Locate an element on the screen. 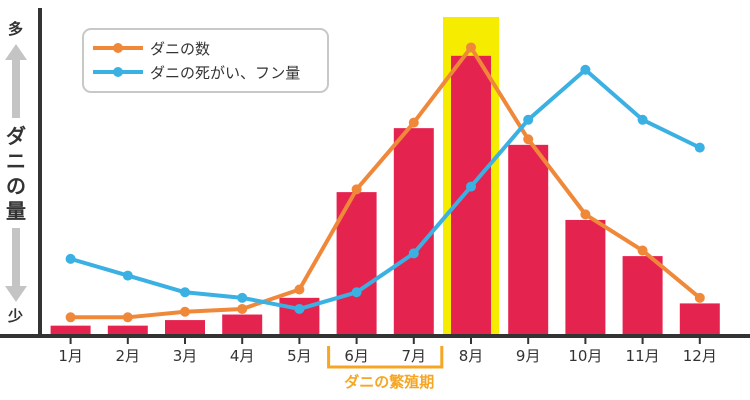 This screenshot has width=750, height=400. x-tick-label: 3月 is located at coordinates (185, 356).